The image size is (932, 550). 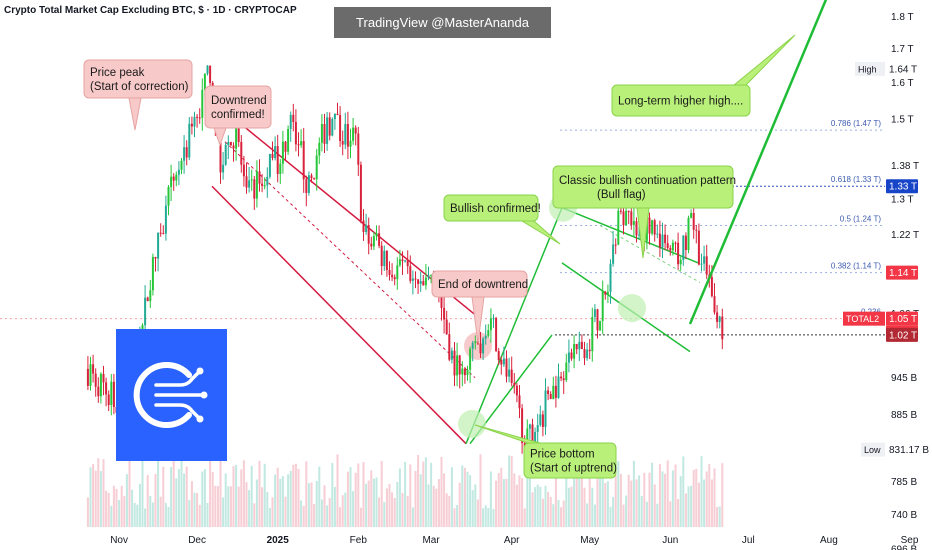 I want to click on y-tick-label-10: 945 B, so click(x=904, y=378).